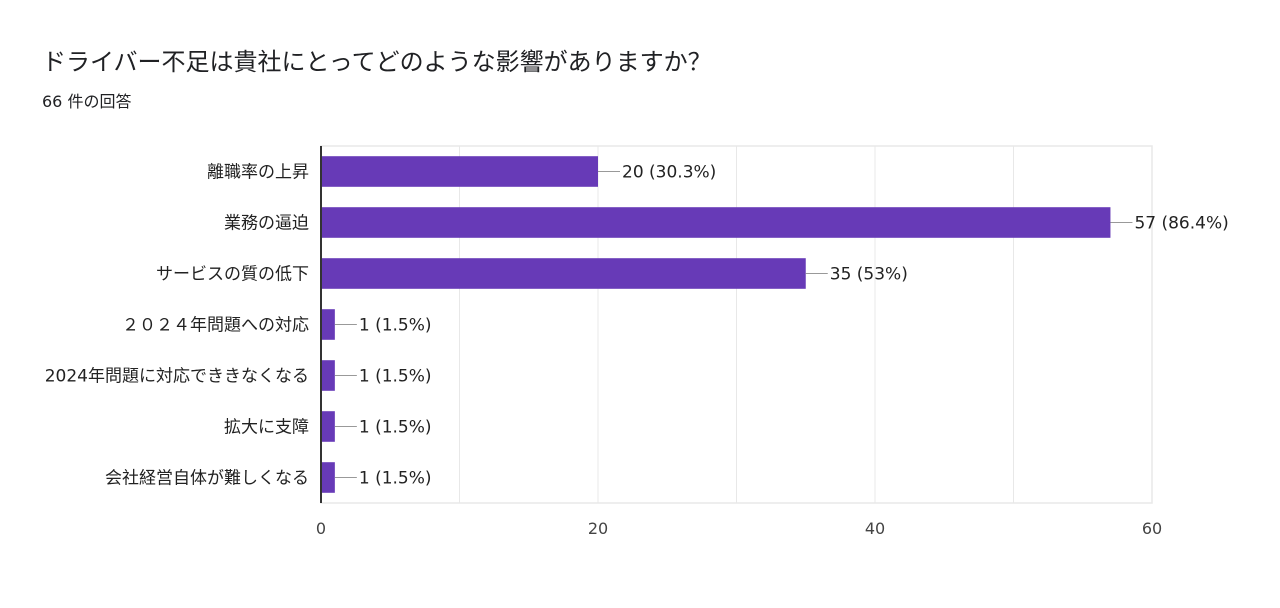  I want to click on x-tick-label: 60, so click(1152, 528).